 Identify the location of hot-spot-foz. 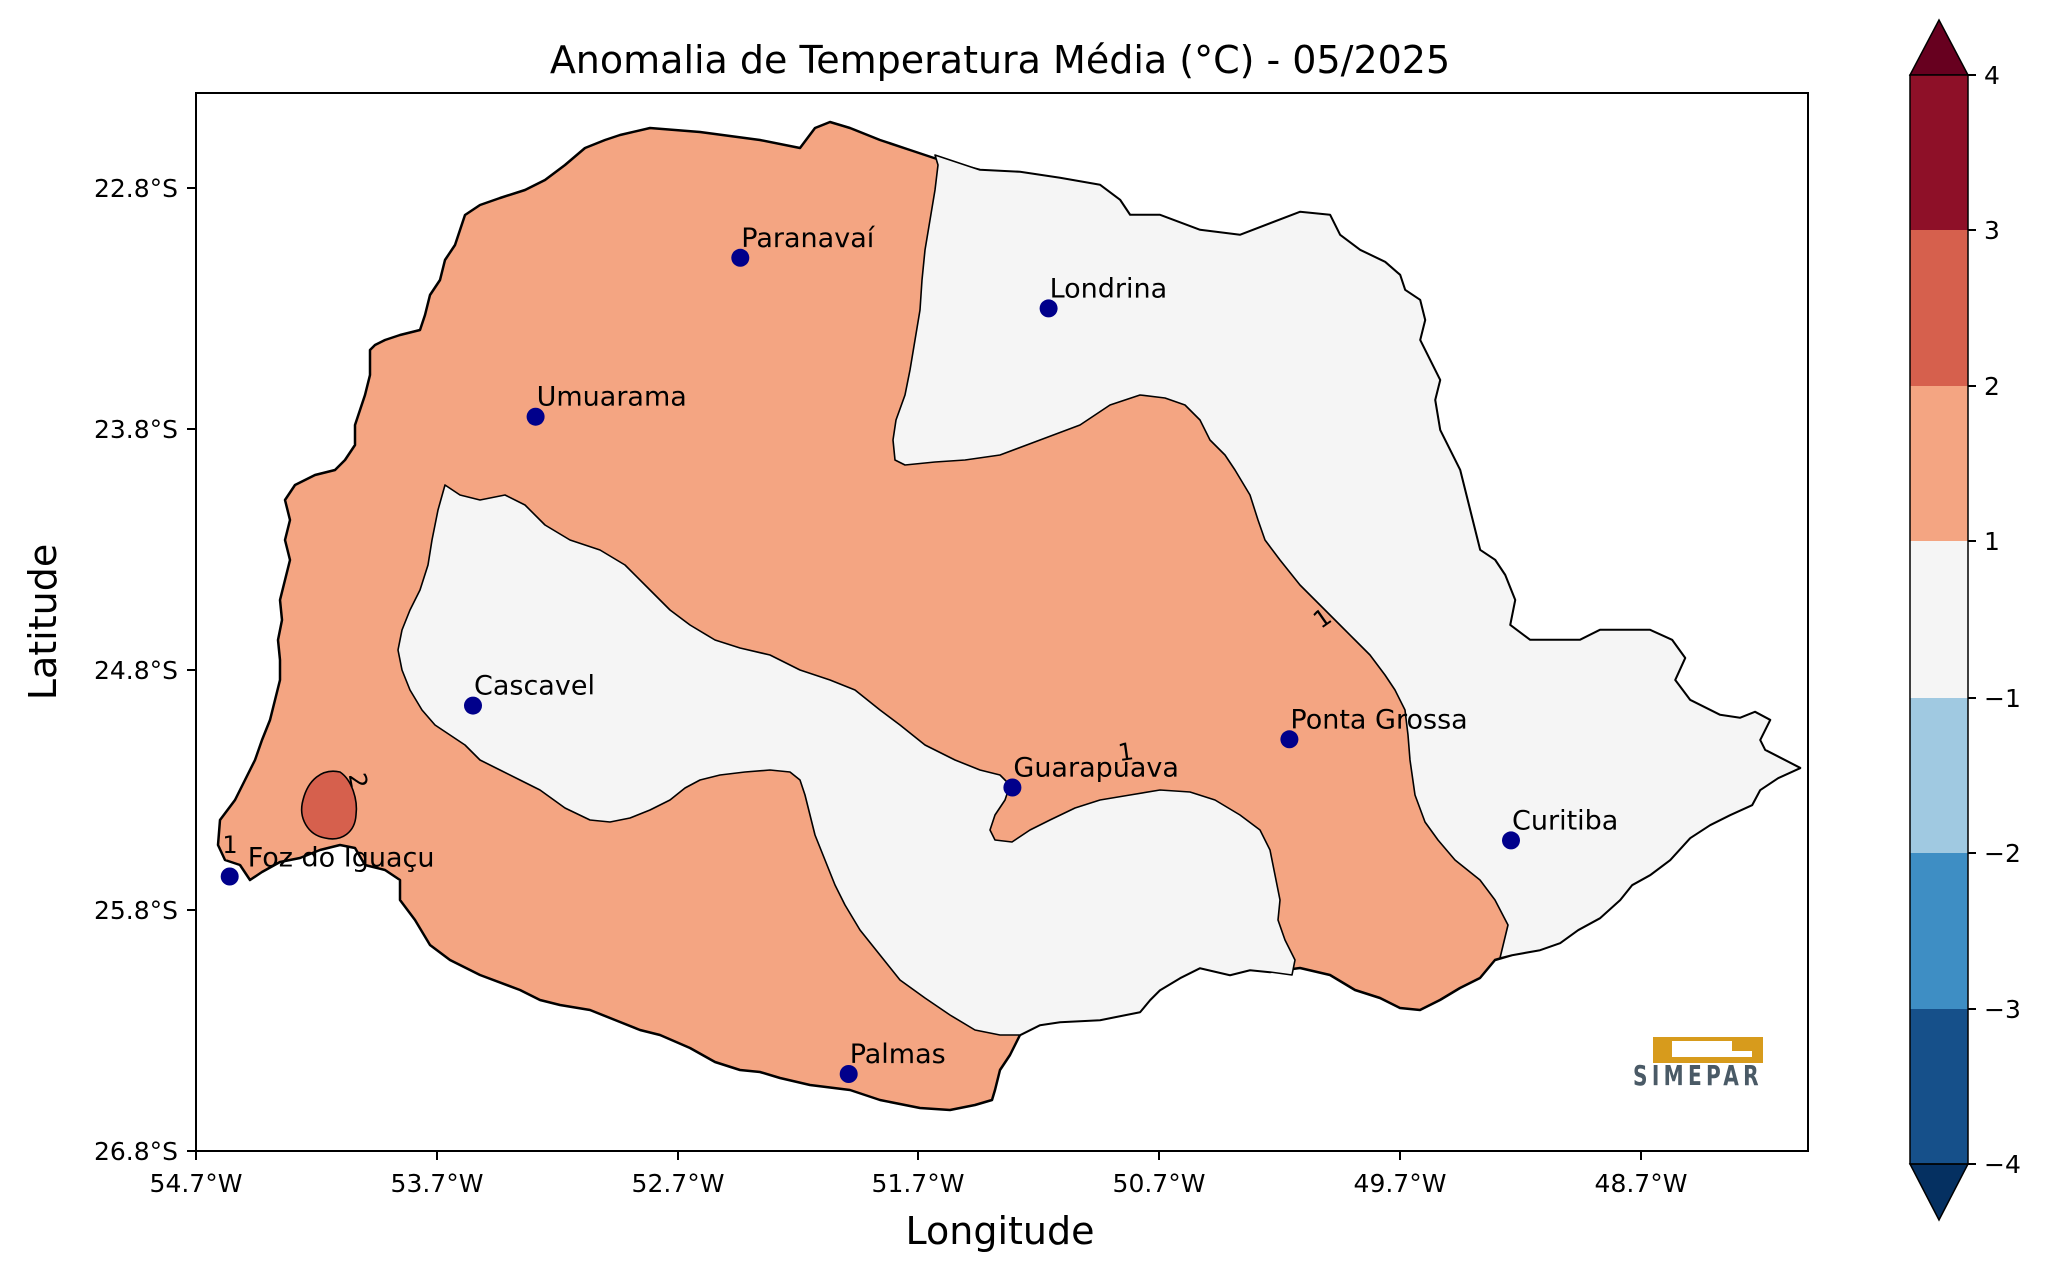
(329, 805).